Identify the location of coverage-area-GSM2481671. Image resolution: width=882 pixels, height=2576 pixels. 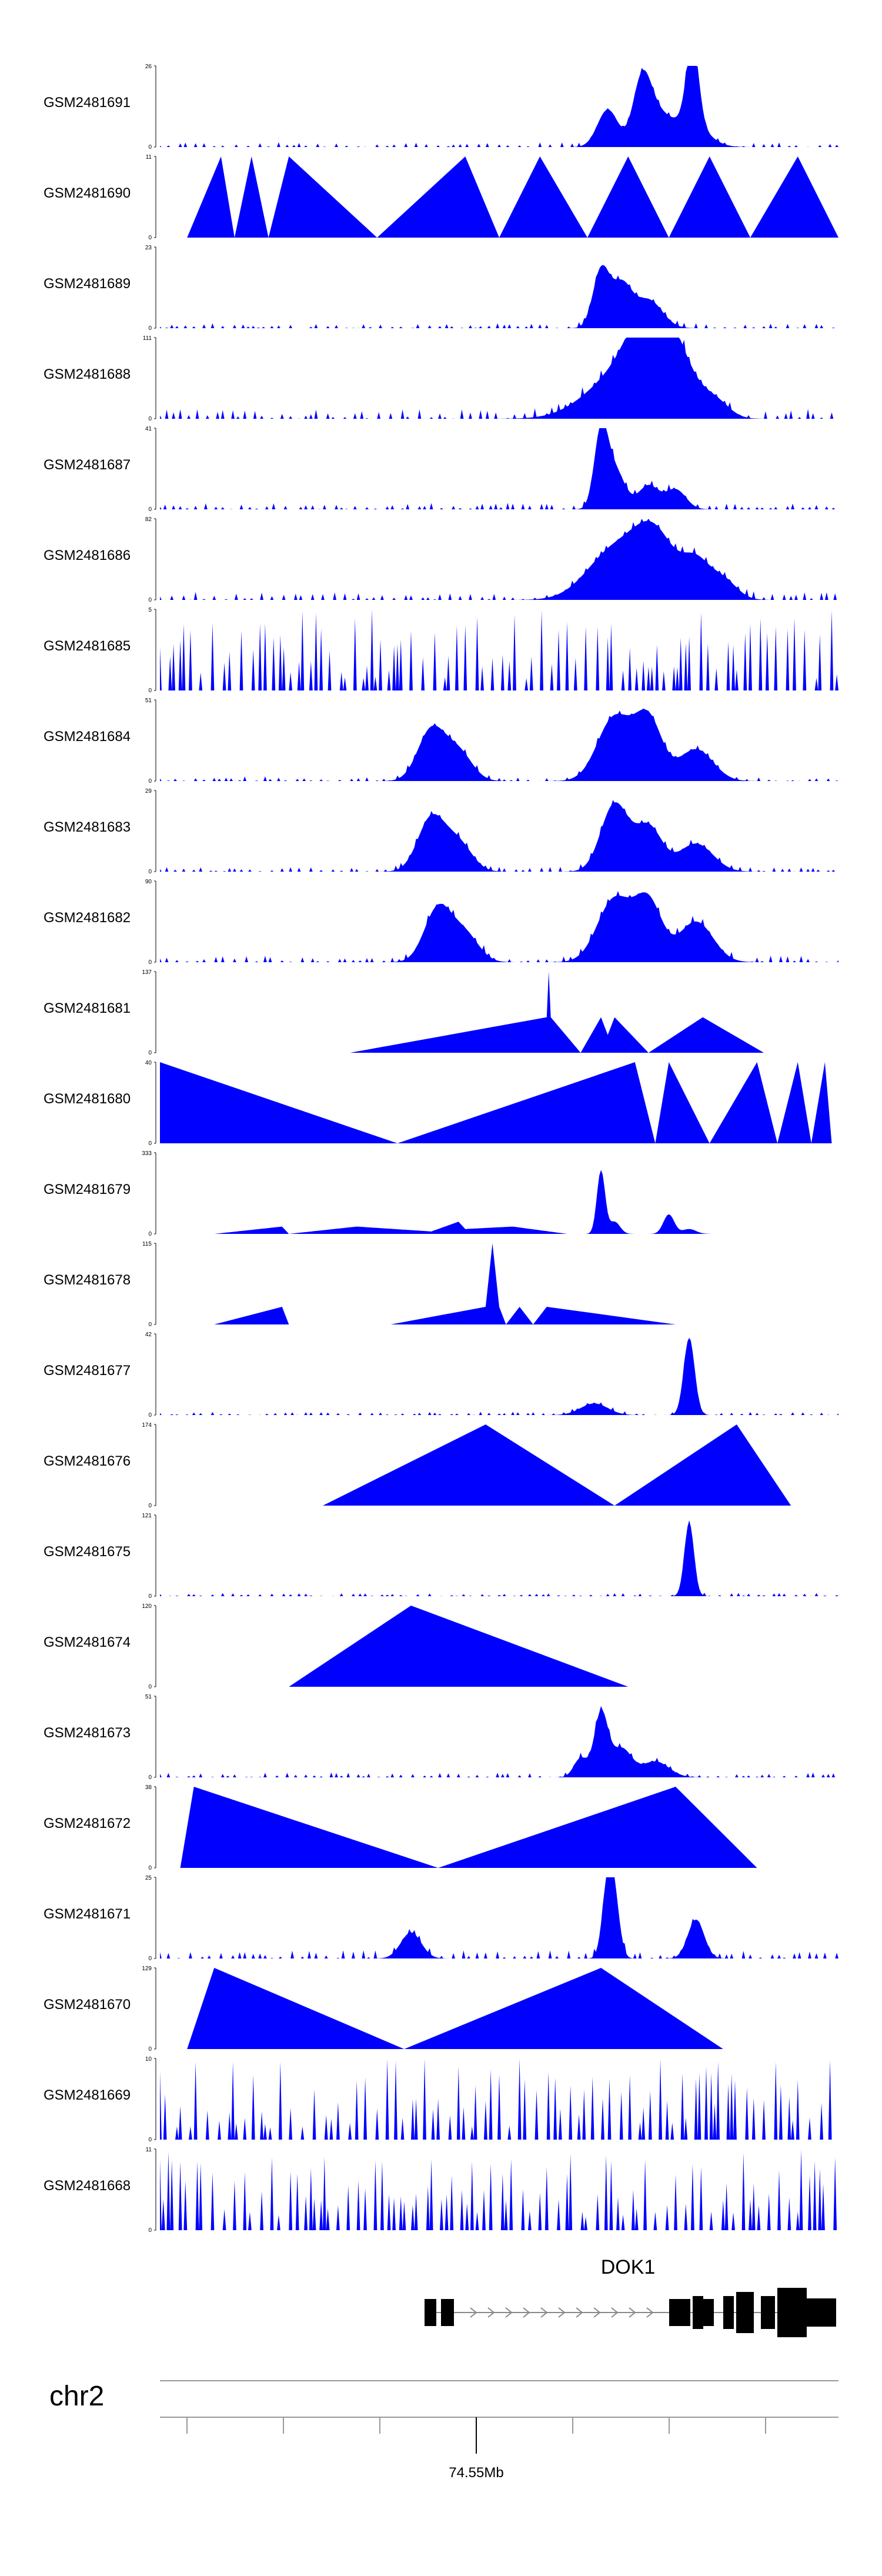
(499, 1917).